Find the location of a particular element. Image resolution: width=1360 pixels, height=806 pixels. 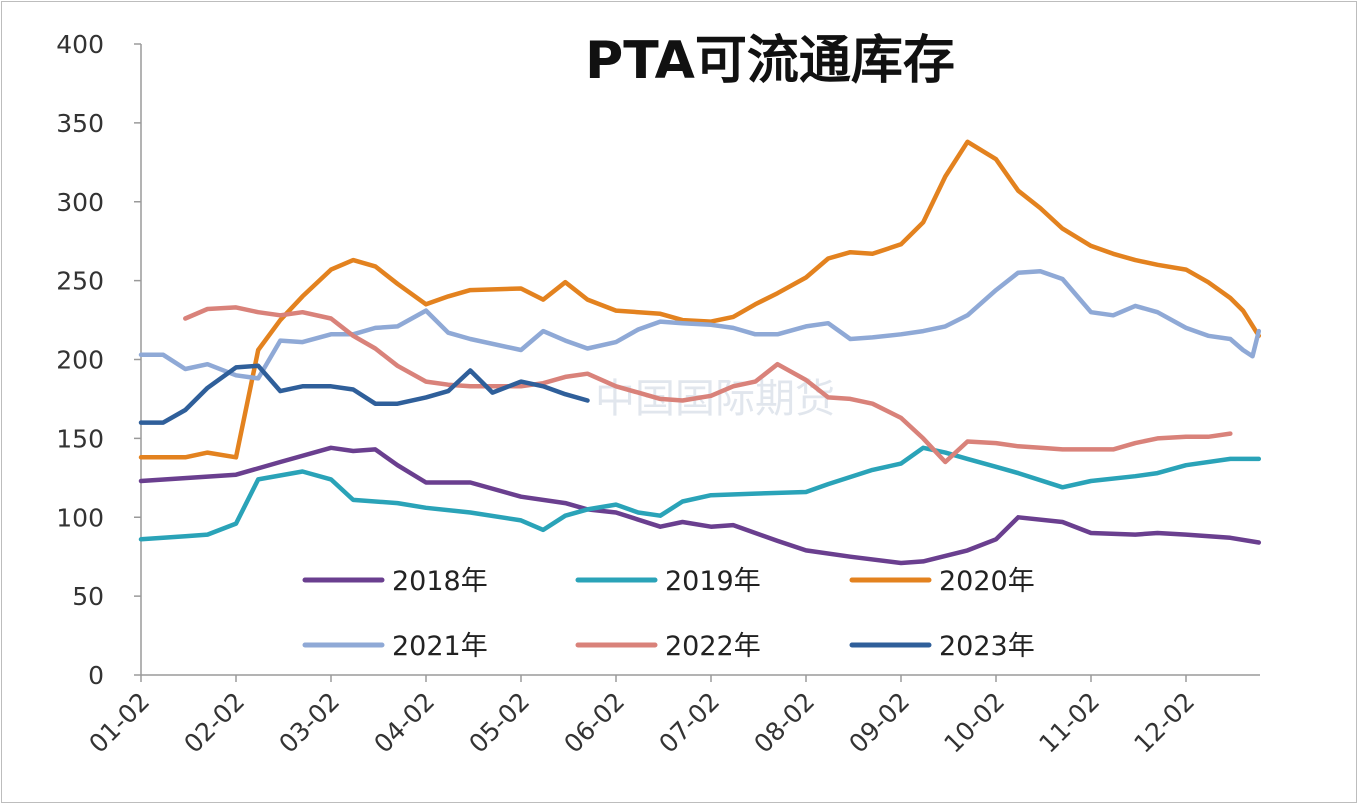

series-line-2021 is located at coordinates (700, 324).